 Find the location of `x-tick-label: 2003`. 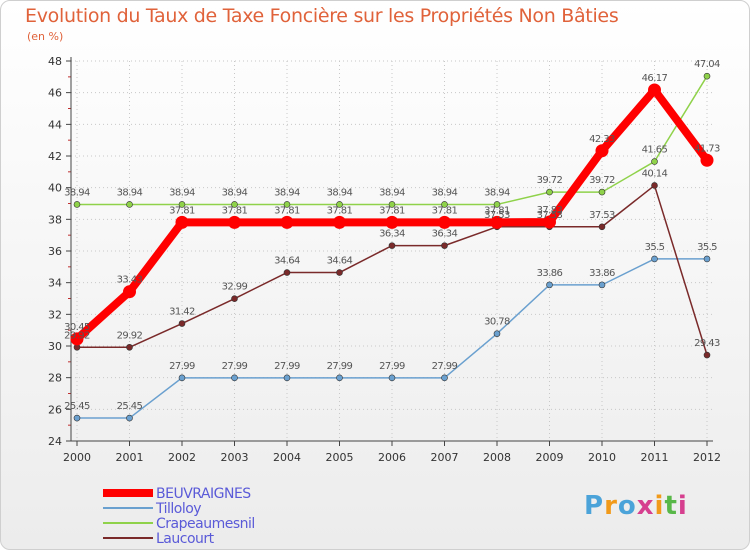

x-tick-label: 2003 is located at coordinates (235, 457).